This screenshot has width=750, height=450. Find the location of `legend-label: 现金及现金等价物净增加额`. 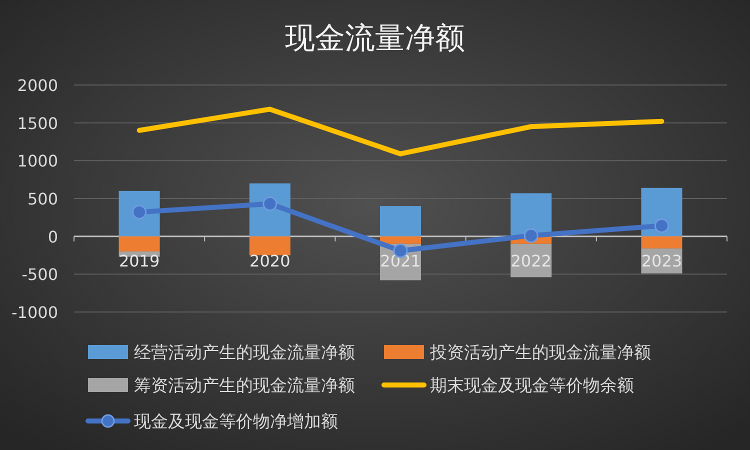

legend-label: 现金及现金等价物净增加额 is located at coordinates (236, 422).